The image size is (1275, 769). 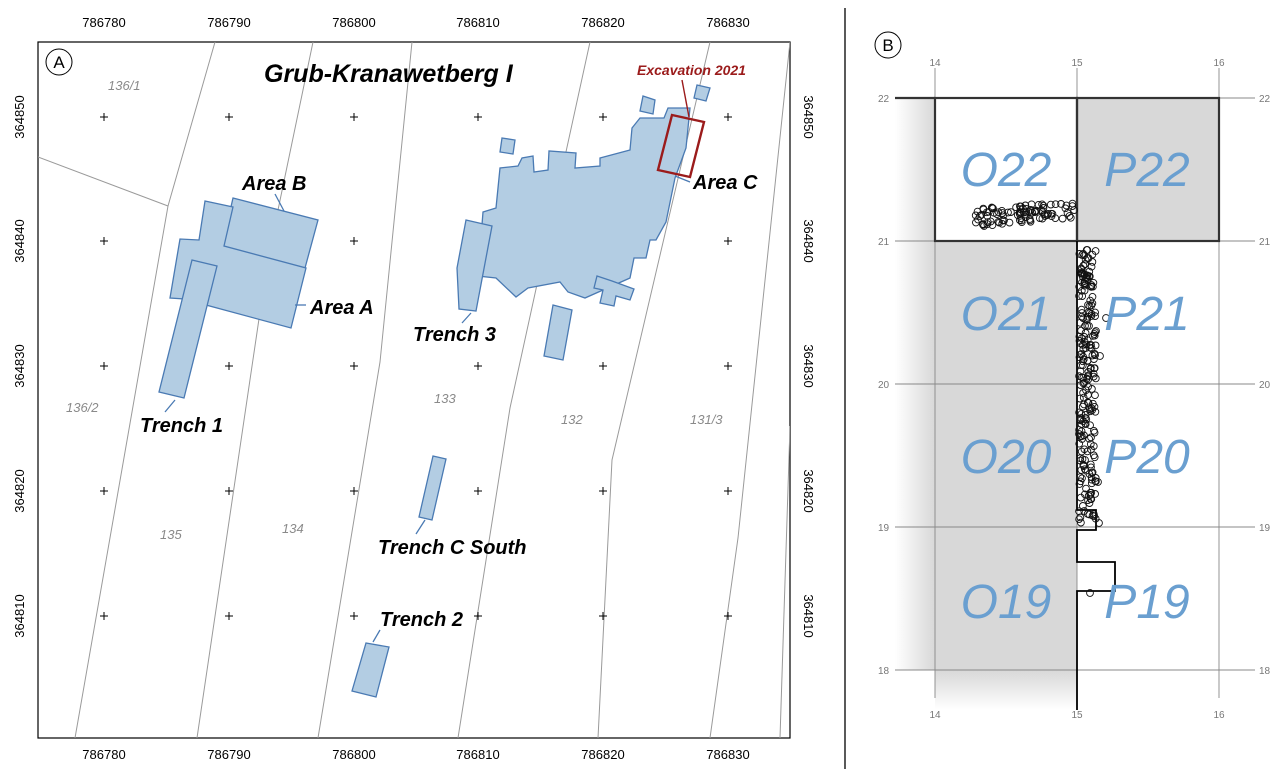 I want to click on cell-p22-fill, so click(x=1148, y=169).